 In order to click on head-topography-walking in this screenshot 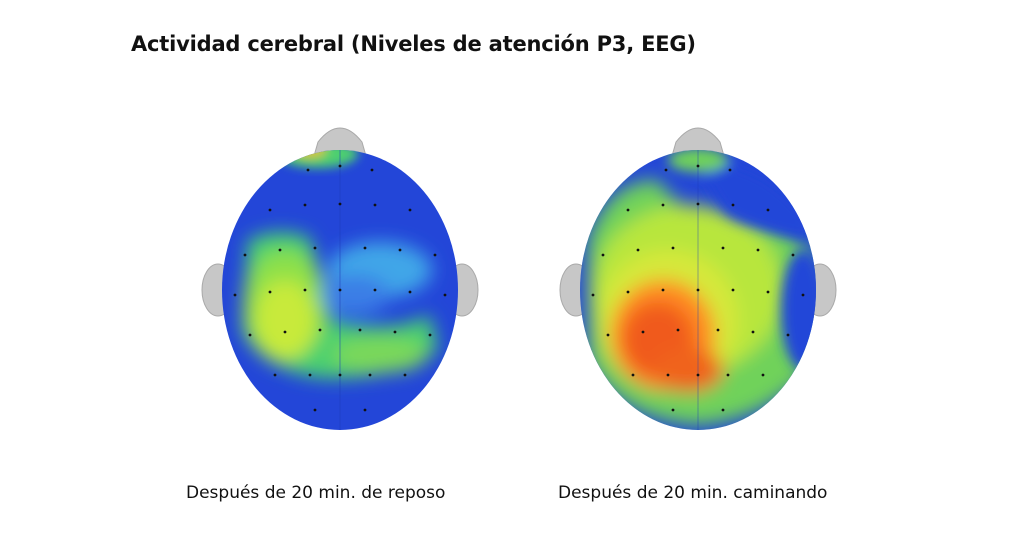, I will do `click(698, 278)`.